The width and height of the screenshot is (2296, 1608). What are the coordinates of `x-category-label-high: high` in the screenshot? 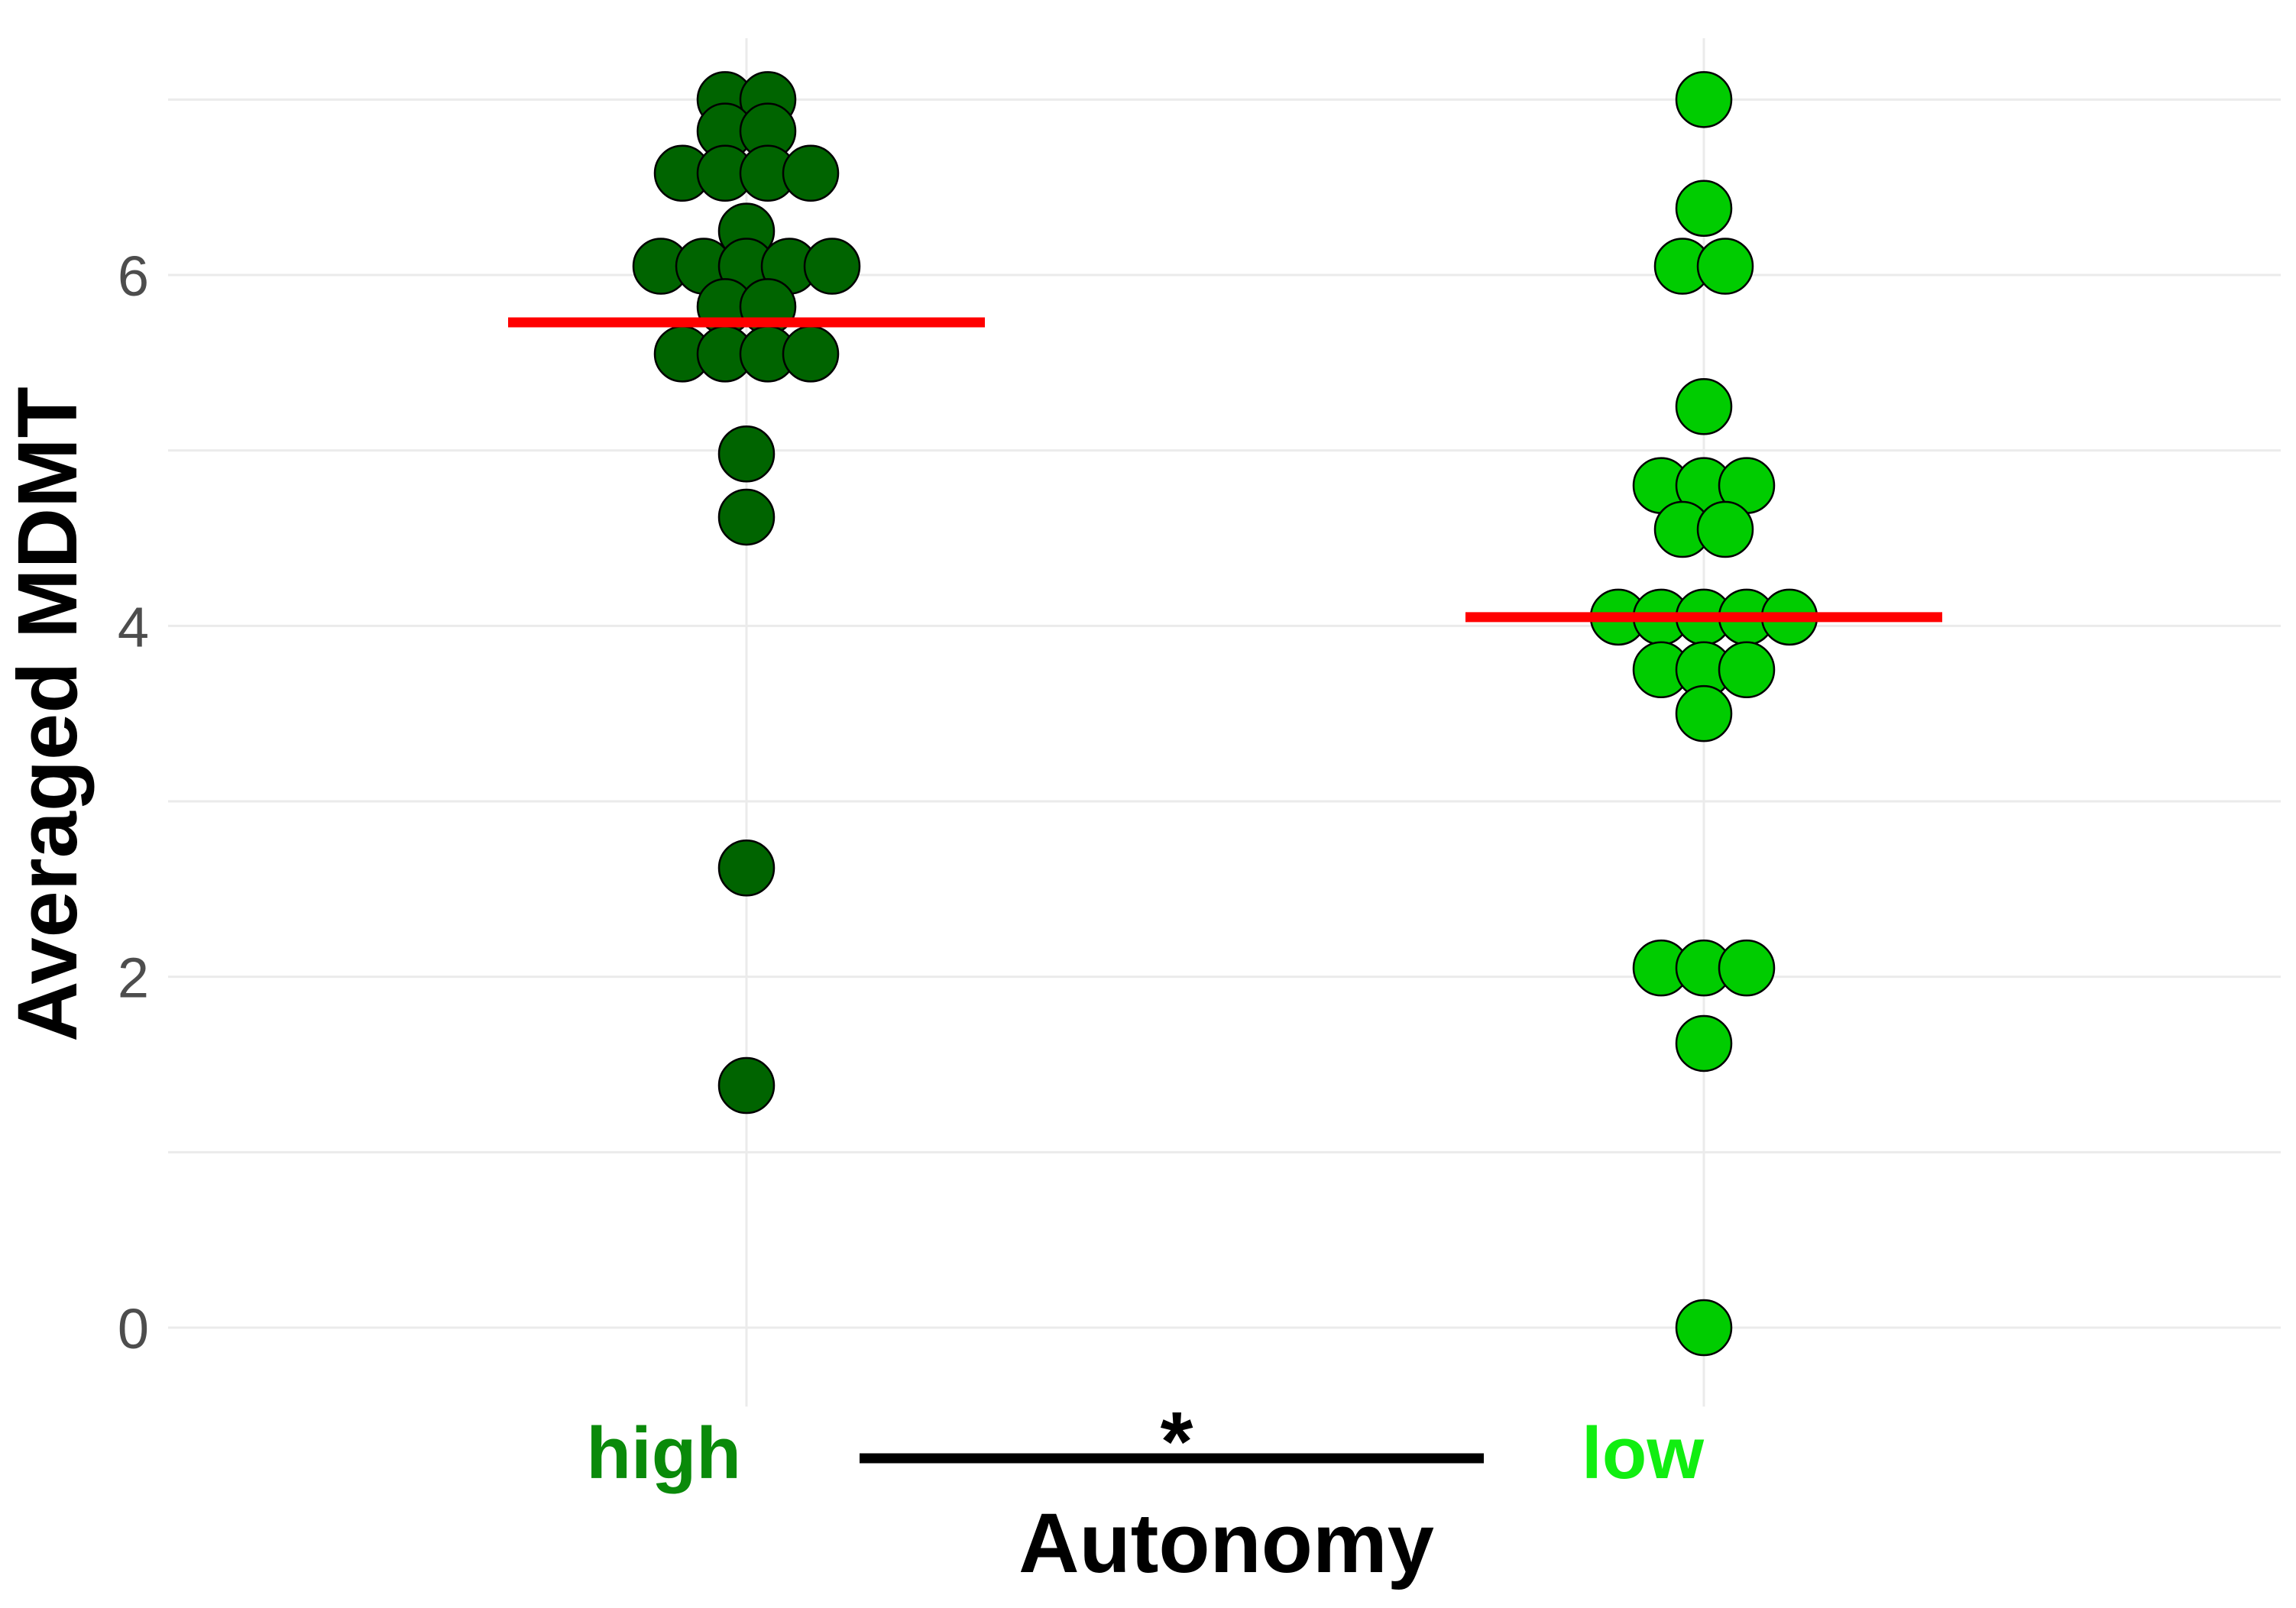 It's located at (664, 1453).